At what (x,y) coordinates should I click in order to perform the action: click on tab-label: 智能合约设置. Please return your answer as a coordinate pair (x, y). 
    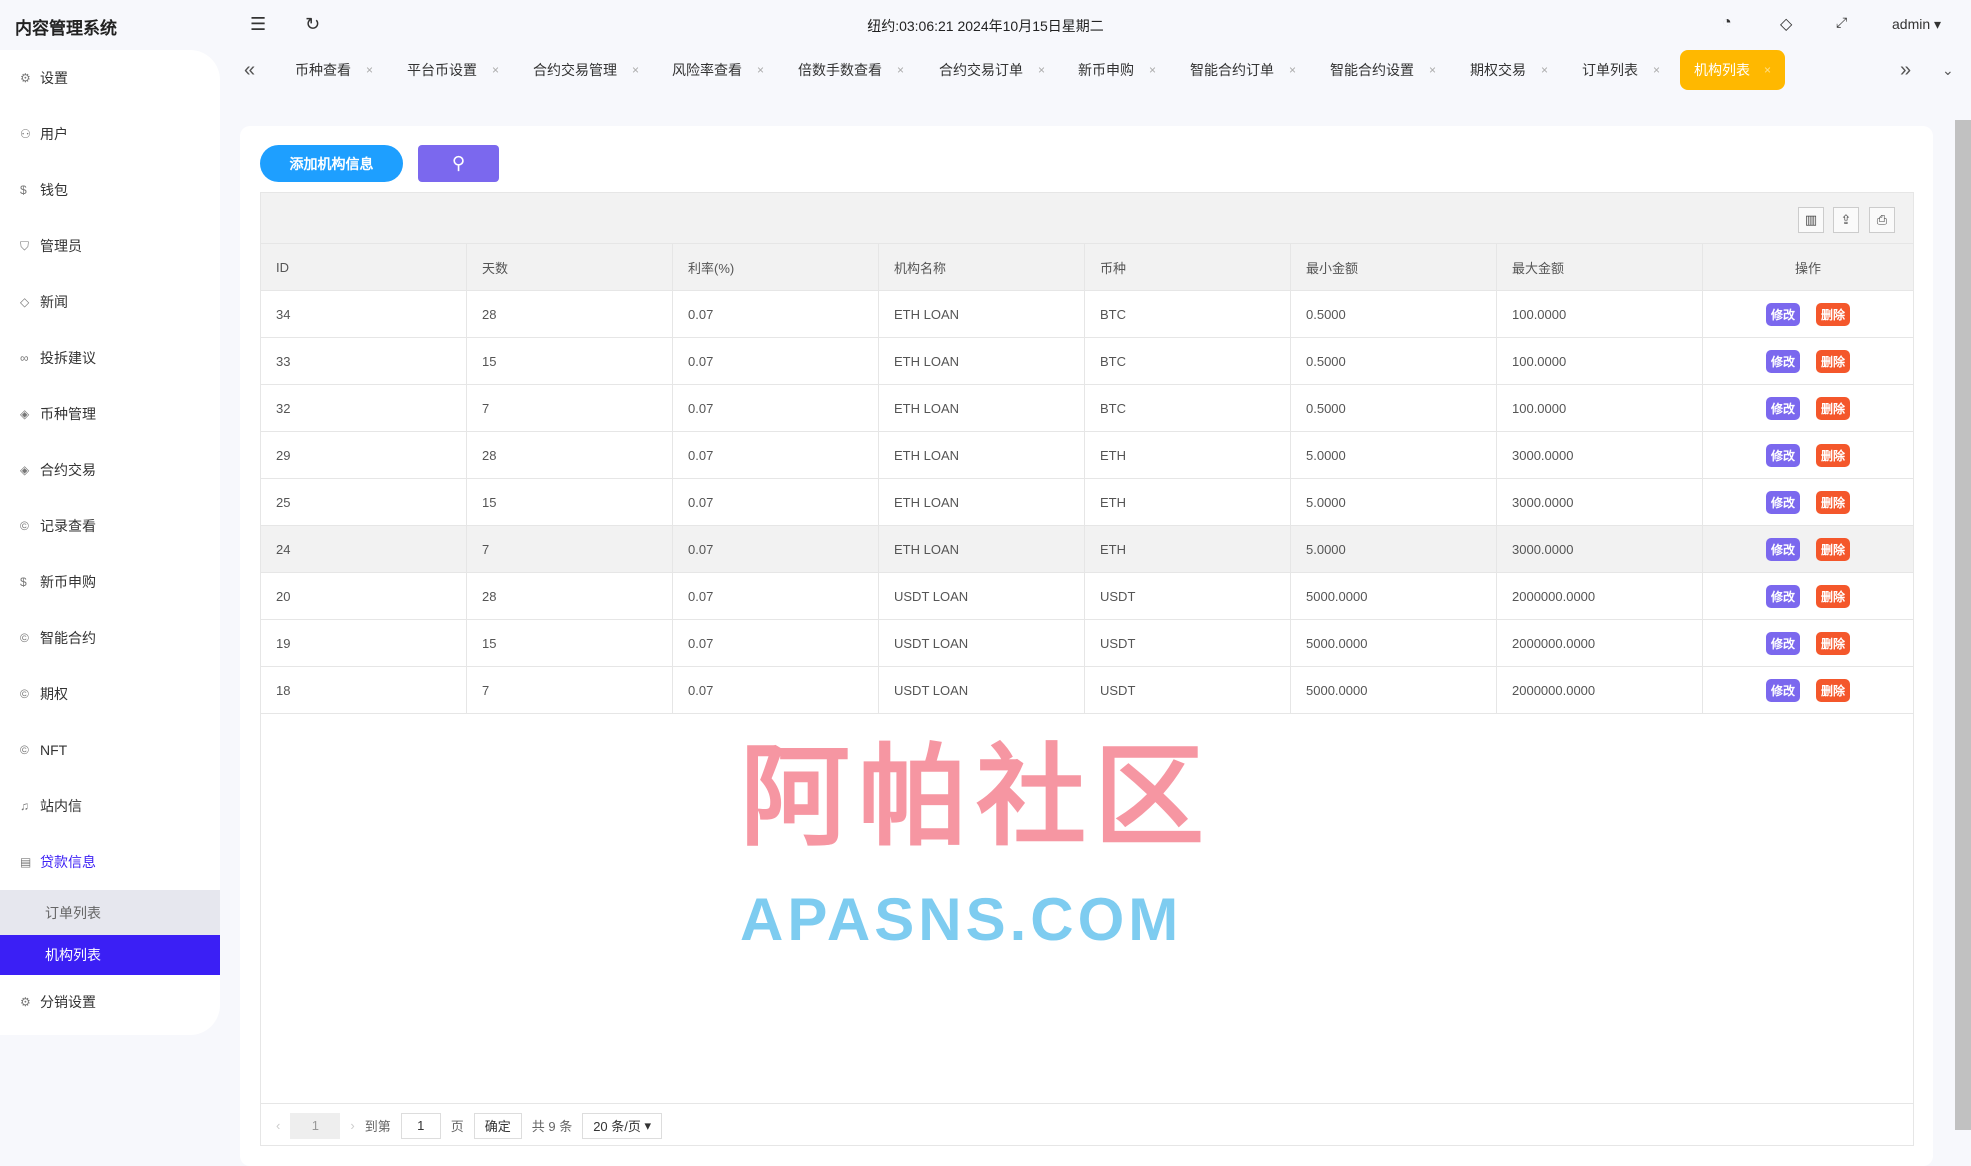
    Looking at the image, I should click on (1372, 70).